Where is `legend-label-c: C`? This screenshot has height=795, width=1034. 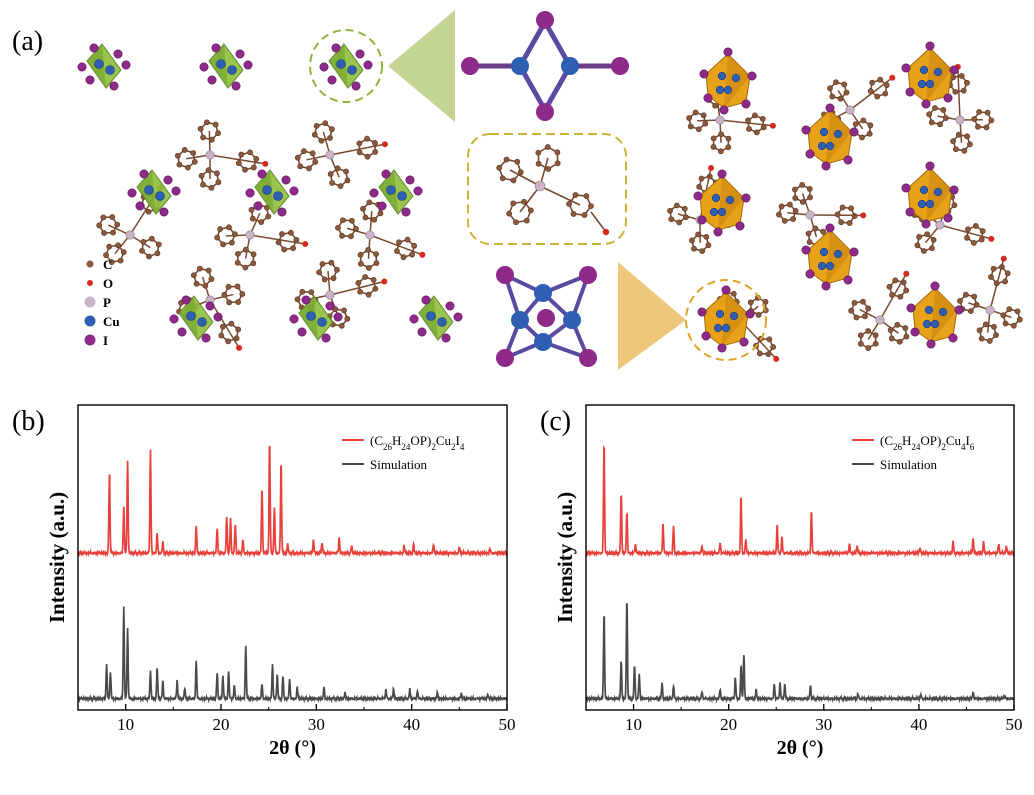
legend-label-c: C is located at coordinates (107, 264).